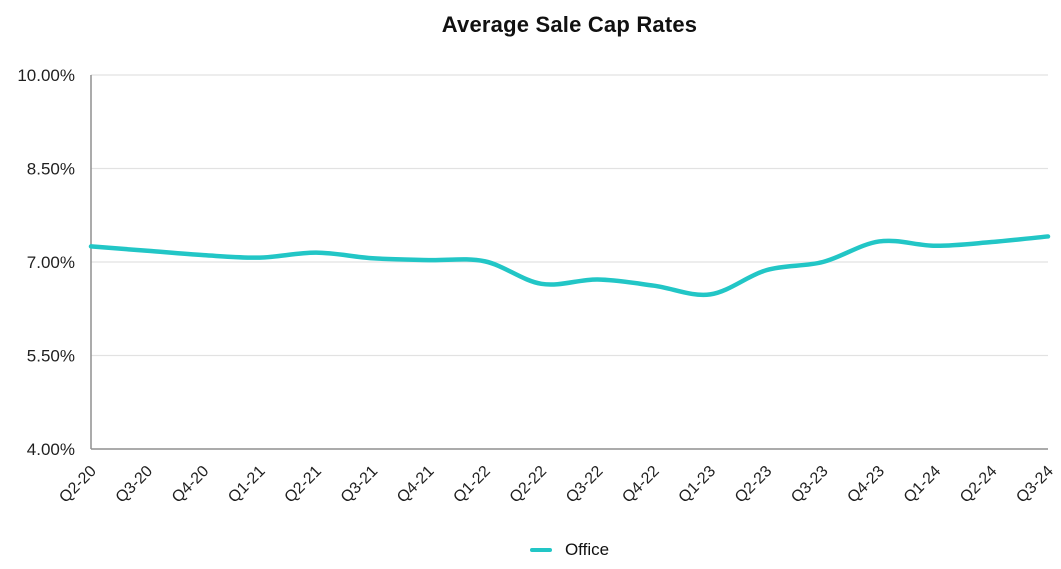 This screenshot has height=569, width=1061. Describe the element at coordinates (529, 485) in the screenshot. I see `x-tick-label: Q2-22` at that location.